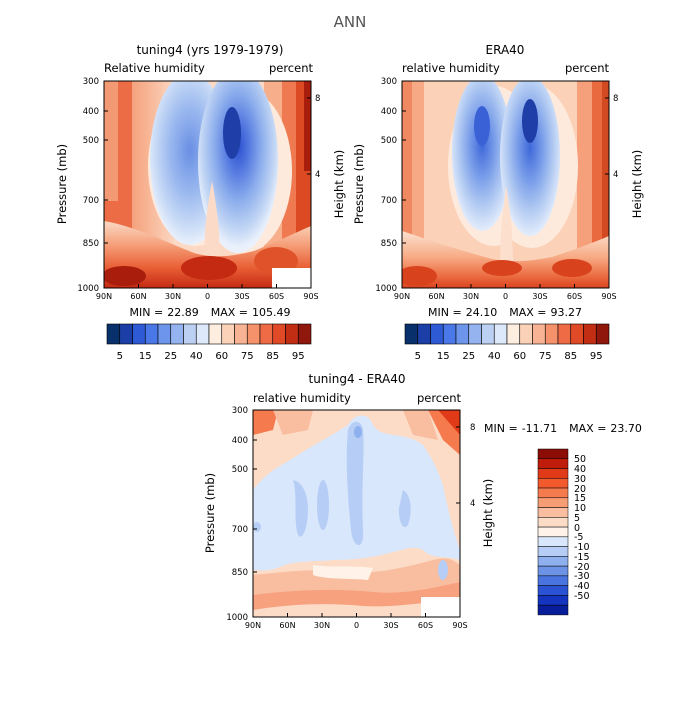  Describe the element at coordinates (390, 625) in the screenshot. I see `x-tick-label: 30S` at that location.